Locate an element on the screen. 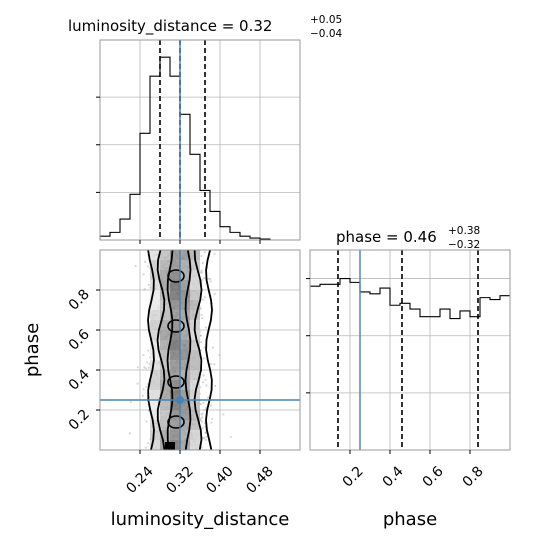 The image size is (550, 550). phase-title: phase = 0.46 is located at coordinates (386, 237).